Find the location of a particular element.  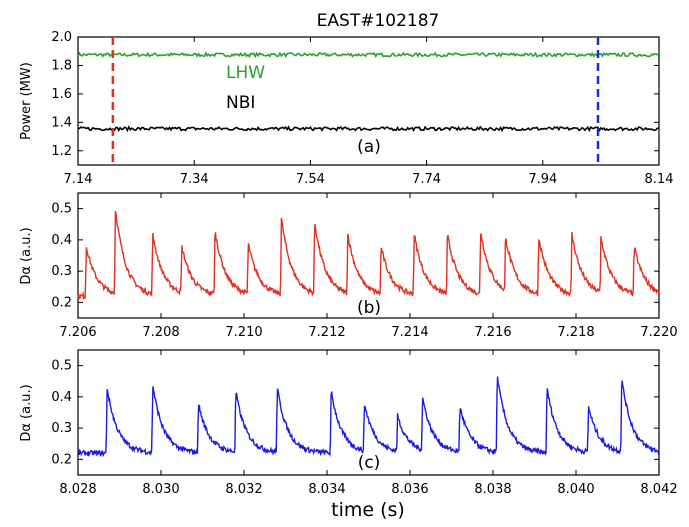

panel-b-series is located at coordinates (368, 255).